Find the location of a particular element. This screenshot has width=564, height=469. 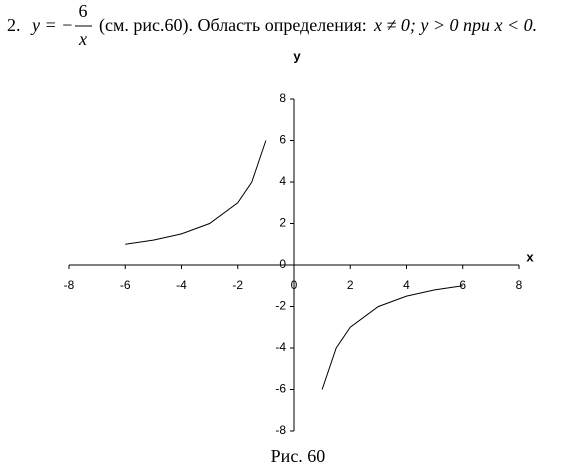

y-tick-label: -6 is located at coordinates (280, 389).